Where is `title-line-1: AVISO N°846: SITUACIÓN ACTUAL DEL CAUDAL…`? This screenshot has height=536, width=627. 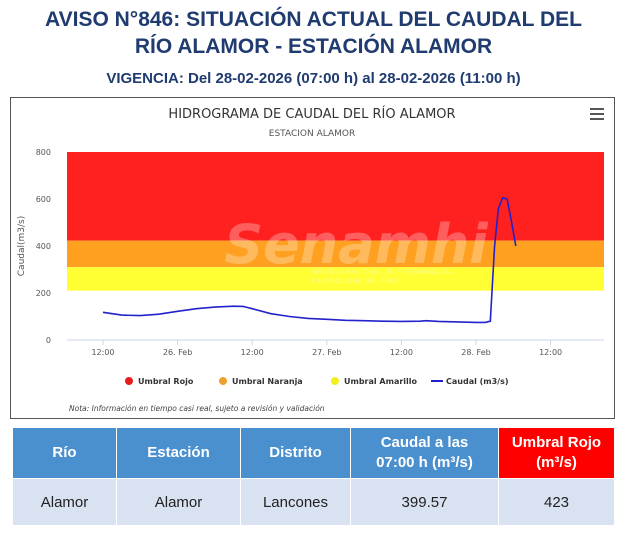
title-line-1: AVISO N°846: SITUACIÓN ACTUAL DEL CAUDAL… is located at coordinates (313, 19).